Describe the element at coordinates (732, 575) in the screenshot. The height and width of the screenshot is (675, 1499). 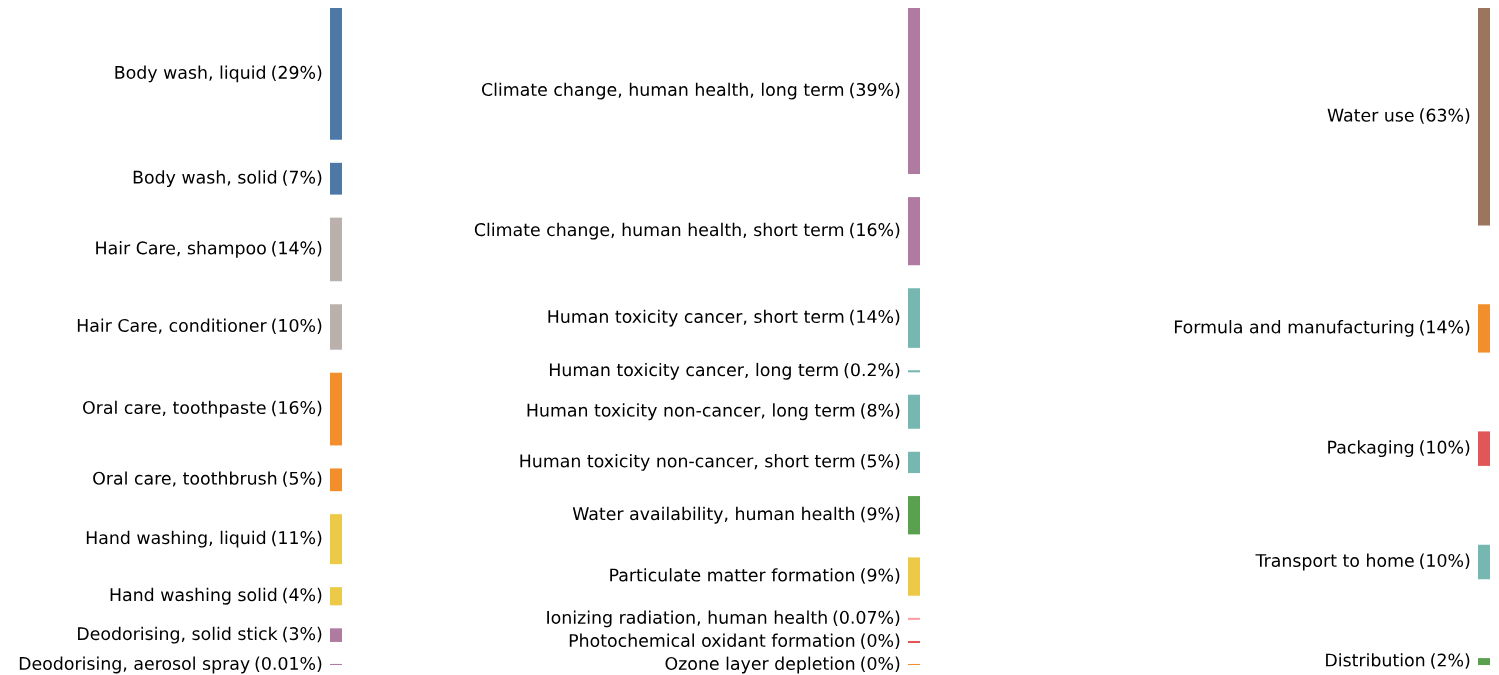
I see `category-label: Particulate matter formation` at that location.